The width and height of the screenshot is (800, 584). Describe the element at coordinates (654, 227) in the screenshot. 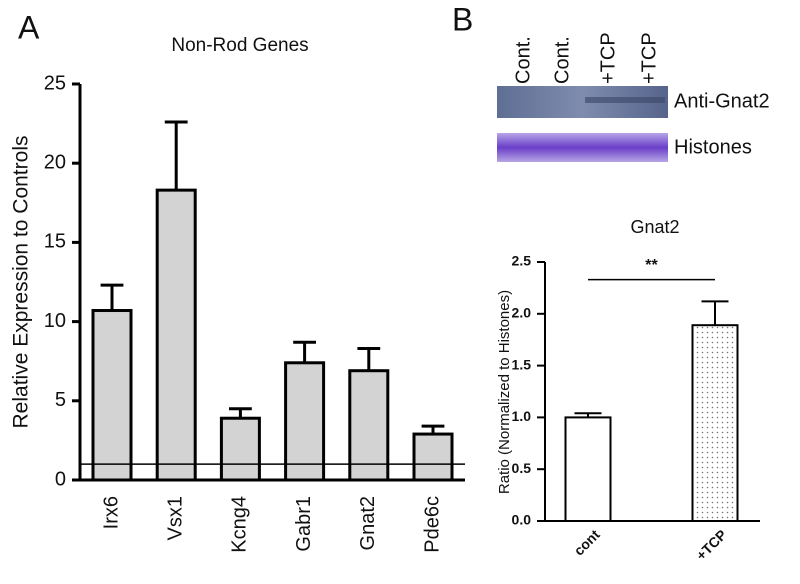

I see `chart-title: Gnat2` at that location.